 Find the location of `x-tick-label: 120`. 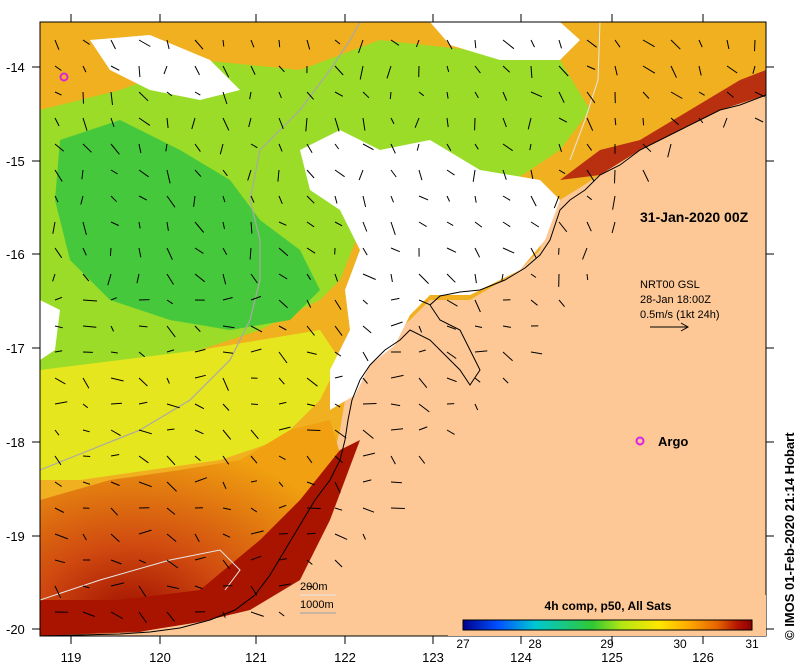

x-tick-label: 120 is located at coordinates (160, 657).